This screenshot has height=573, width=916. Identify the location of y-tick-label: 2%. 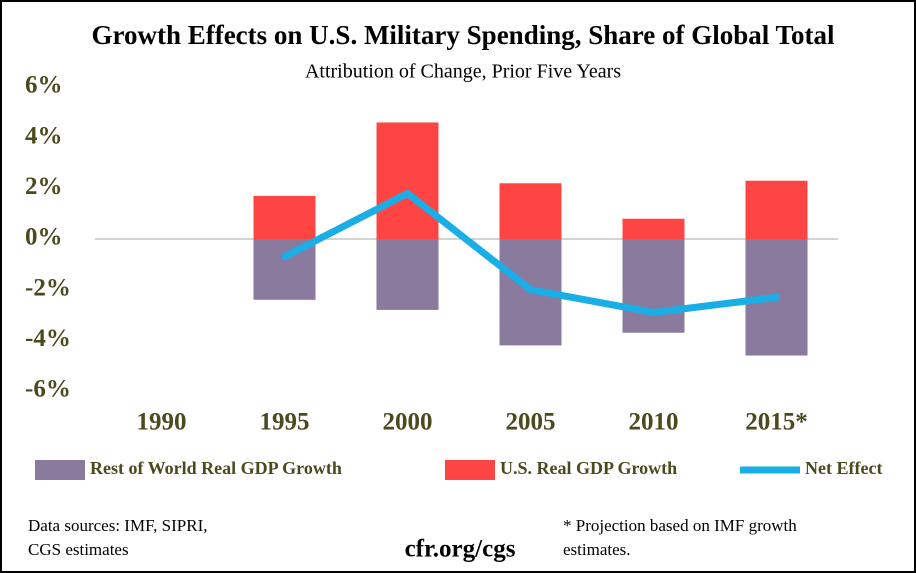
(44, 186).